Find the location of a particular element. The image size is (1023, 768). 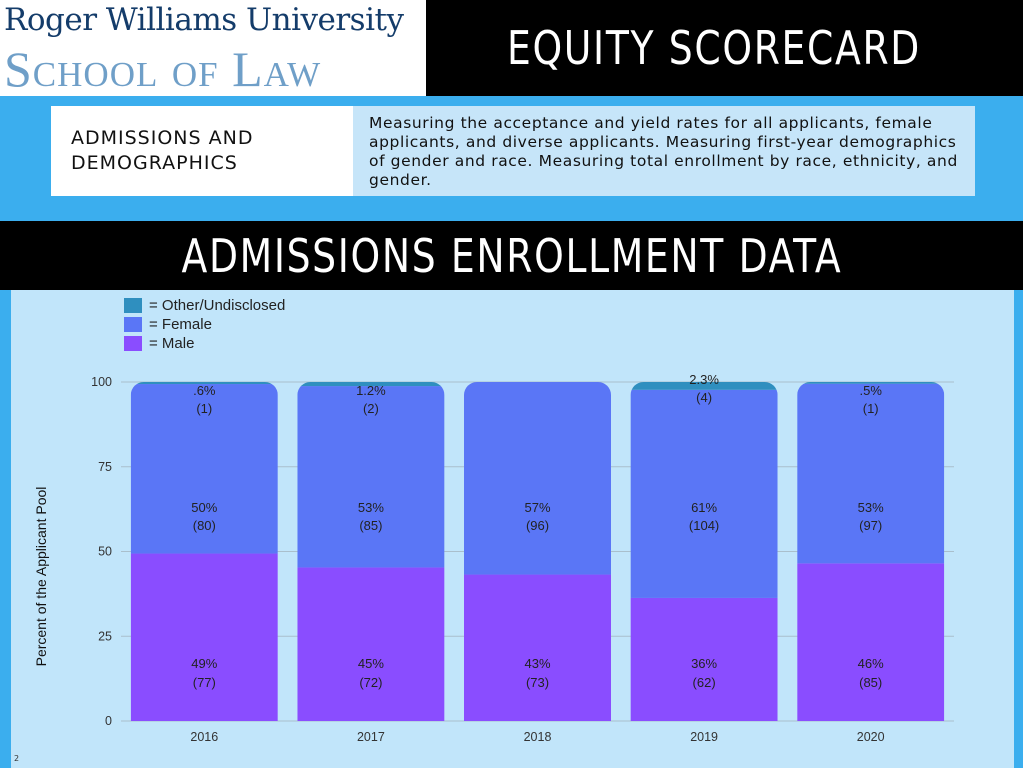

bar-other-2020 is located at coordinates (871, 383).